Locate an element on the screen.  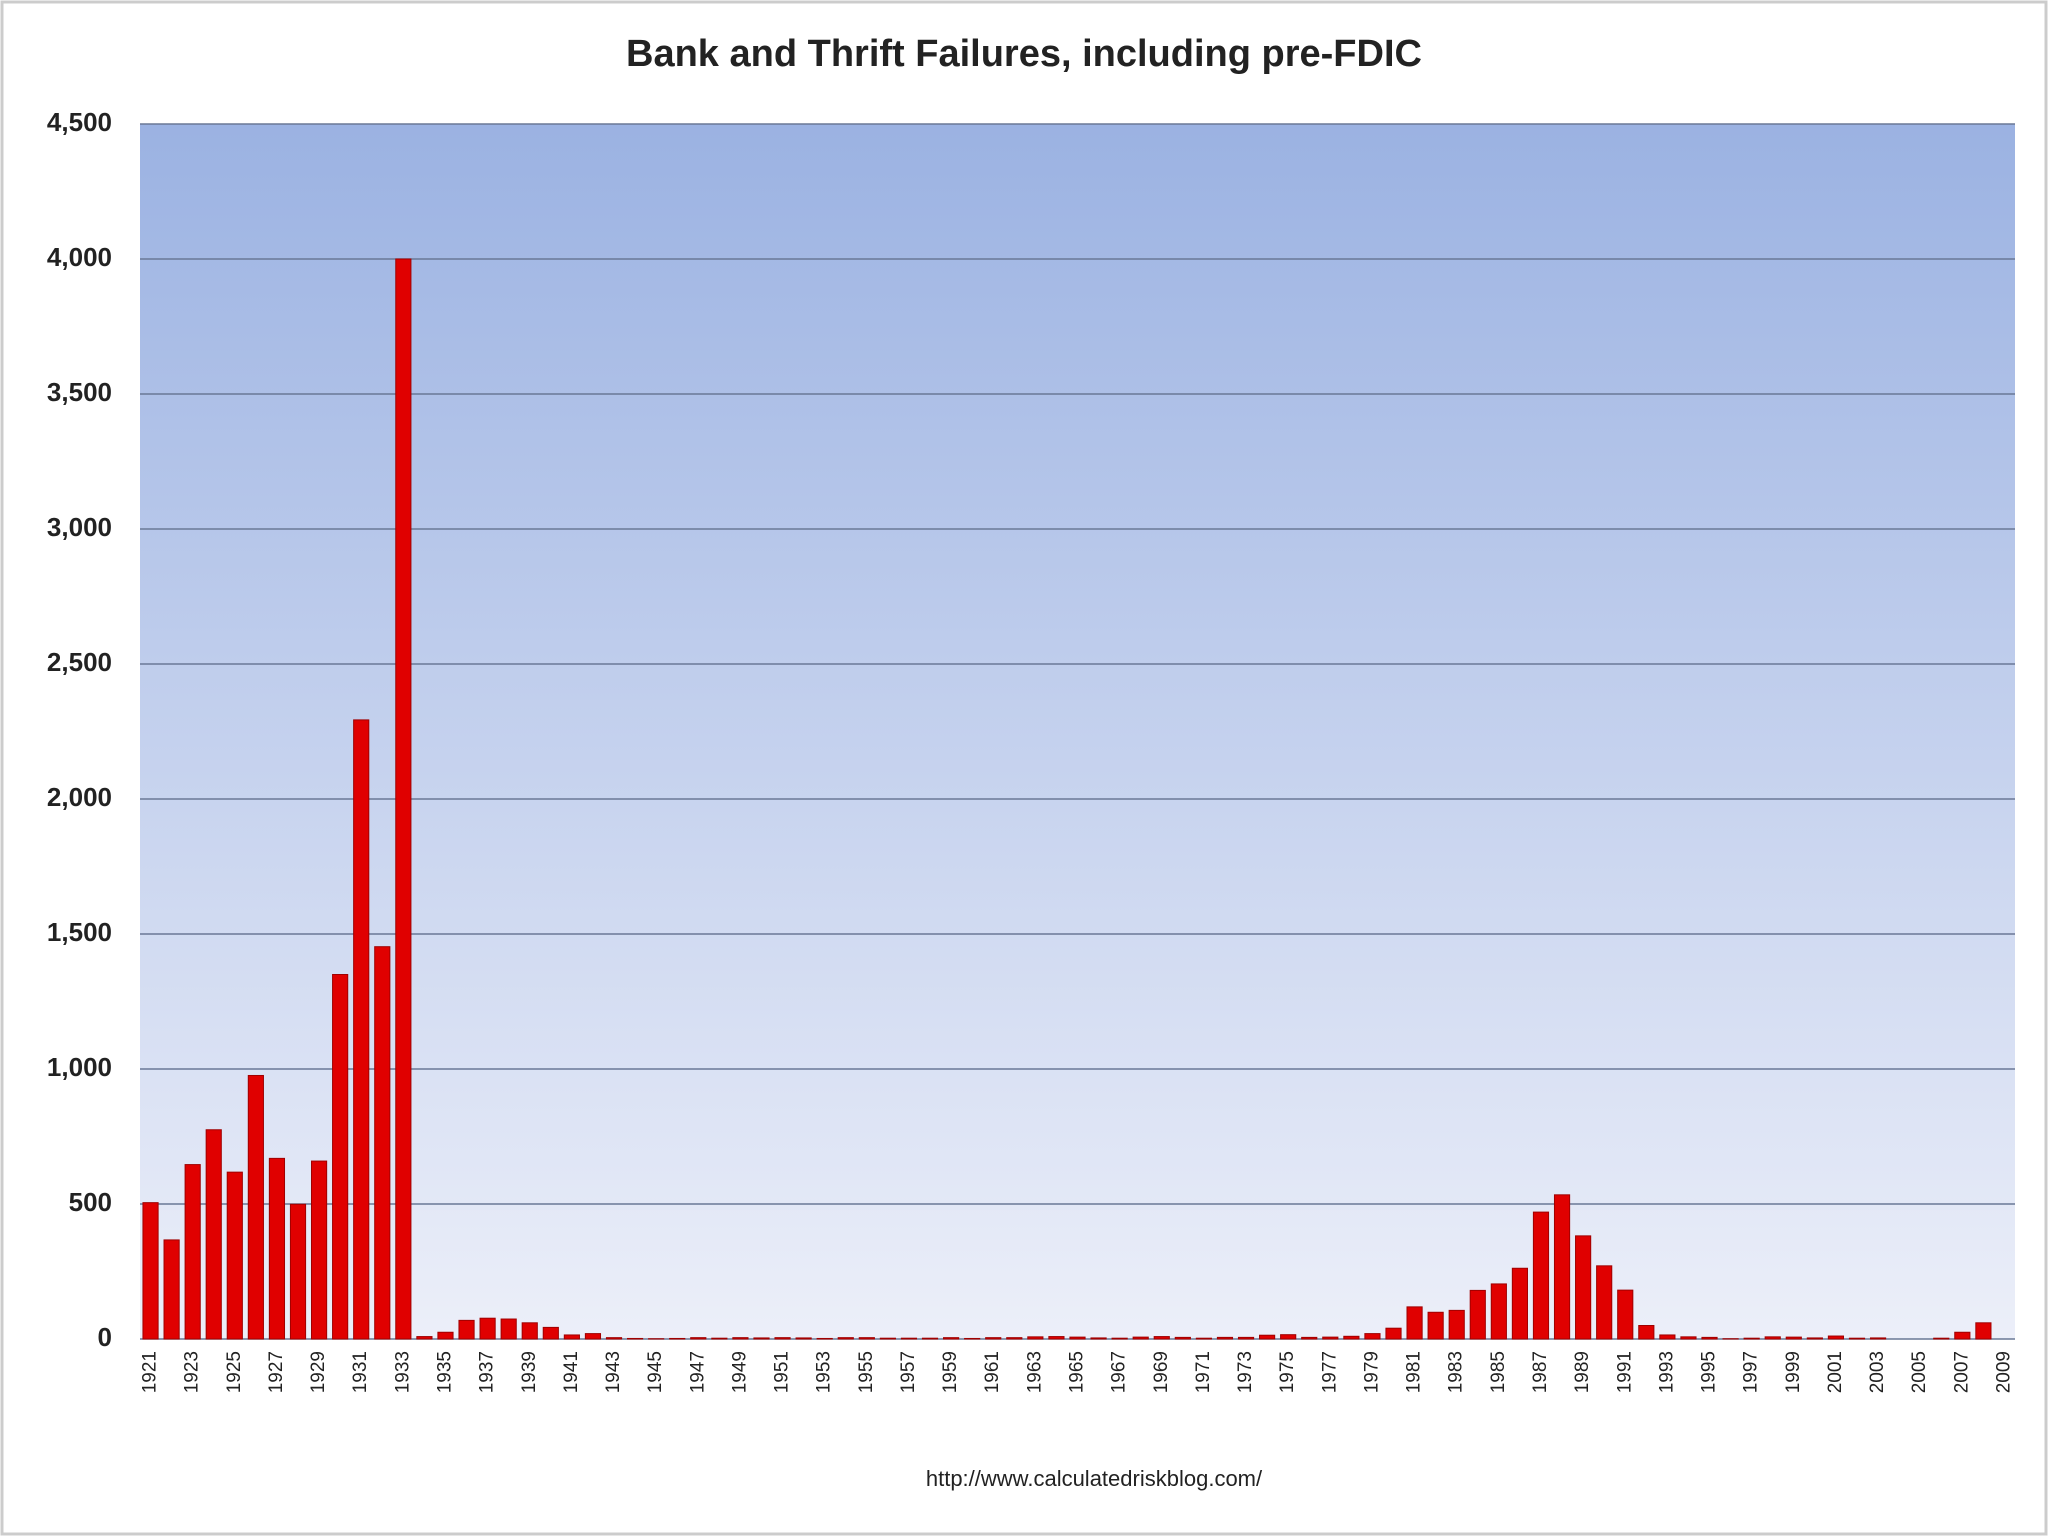
x-tick-label: 1945 is located at coordinates (655, 1372).